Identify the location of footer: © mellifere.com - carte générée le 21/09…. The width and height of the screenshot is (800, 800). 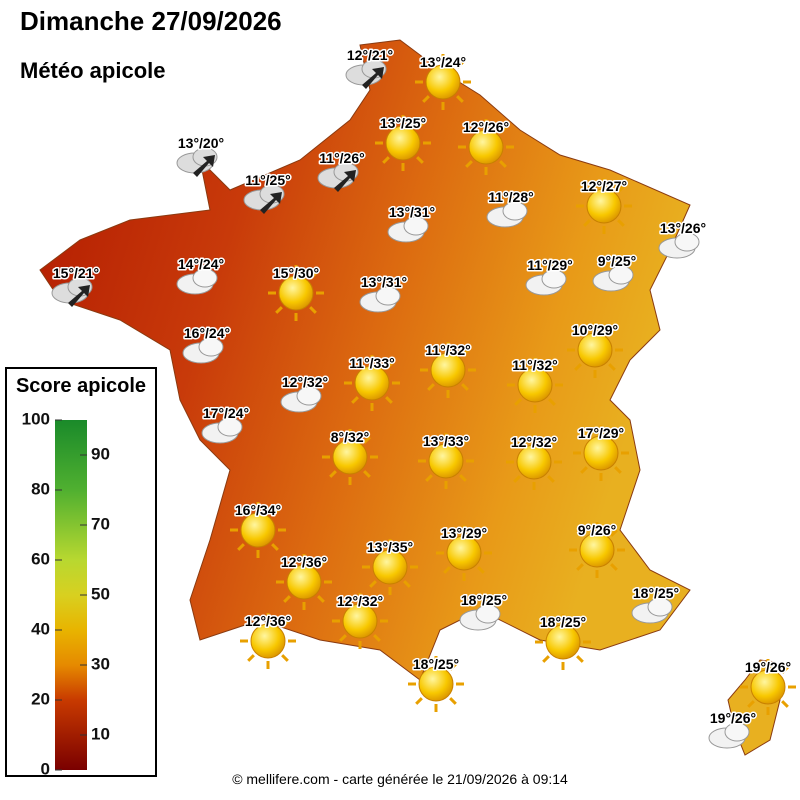
(400, 779).